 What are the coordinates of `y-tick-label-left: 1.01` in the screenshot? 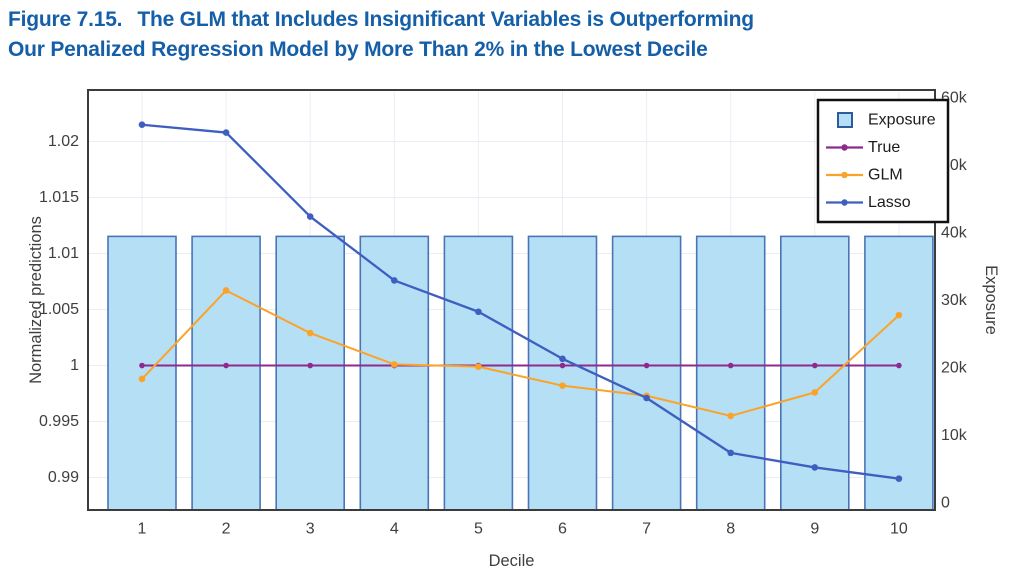 It's located at (63, 253).